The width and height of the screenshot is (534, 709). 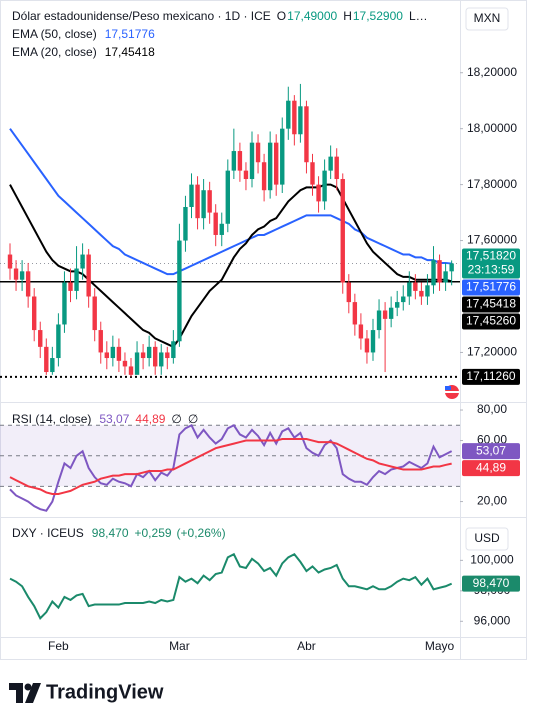 I want to click on price-label-text: 17,51820, so click(x=491, y=256).